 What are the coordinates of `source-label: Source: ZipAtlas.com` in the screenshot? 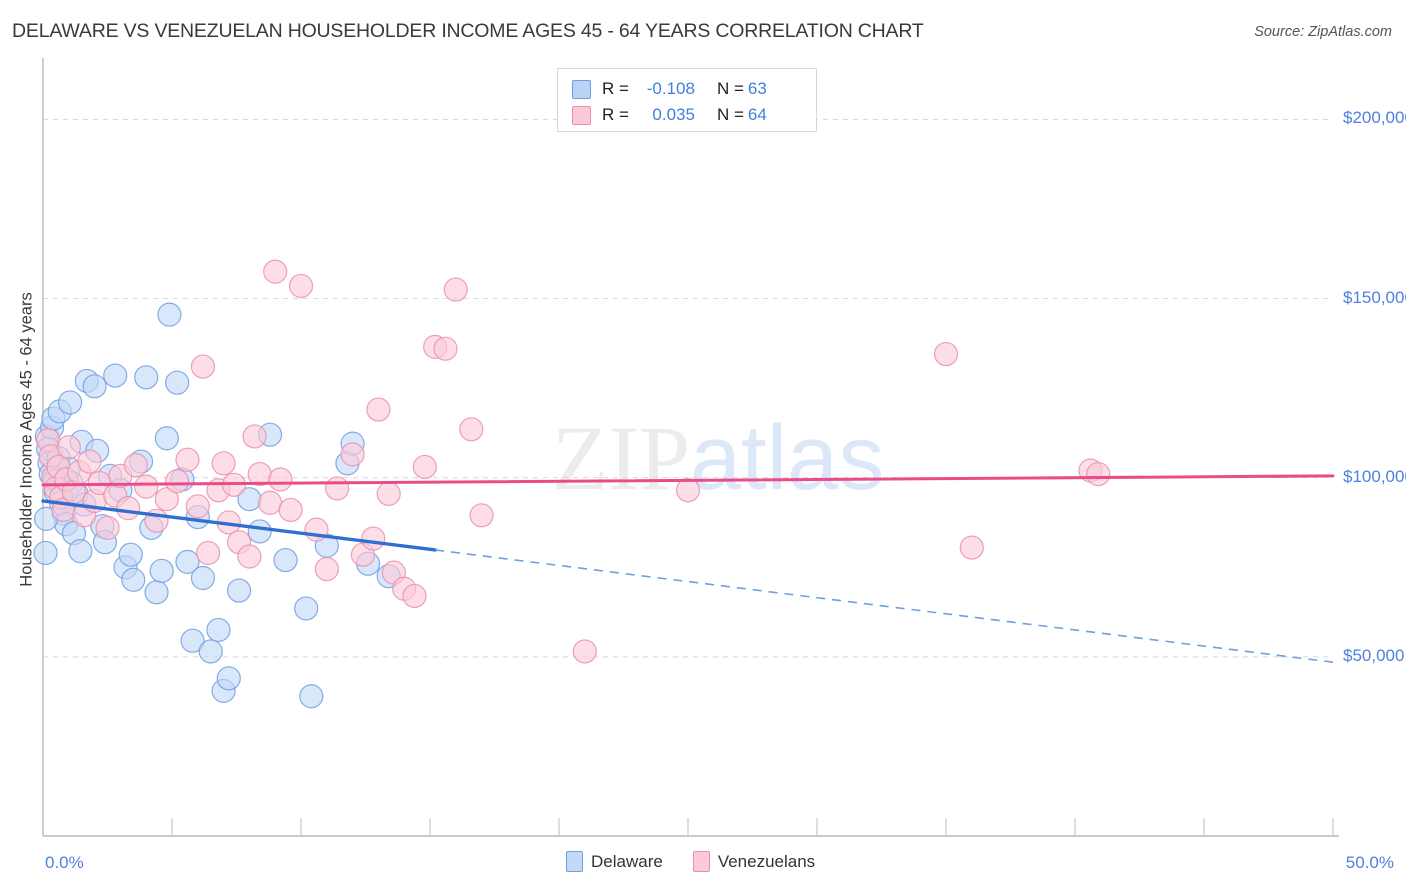 It's located at (1323, 32).